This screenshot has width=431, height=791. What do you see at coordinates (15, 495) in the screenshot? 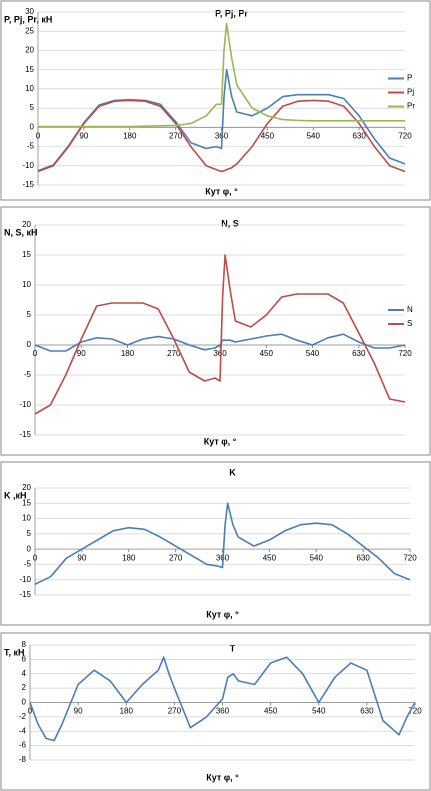
I see `y-axis-label: K ,кН` at bounding box center [15, 495].